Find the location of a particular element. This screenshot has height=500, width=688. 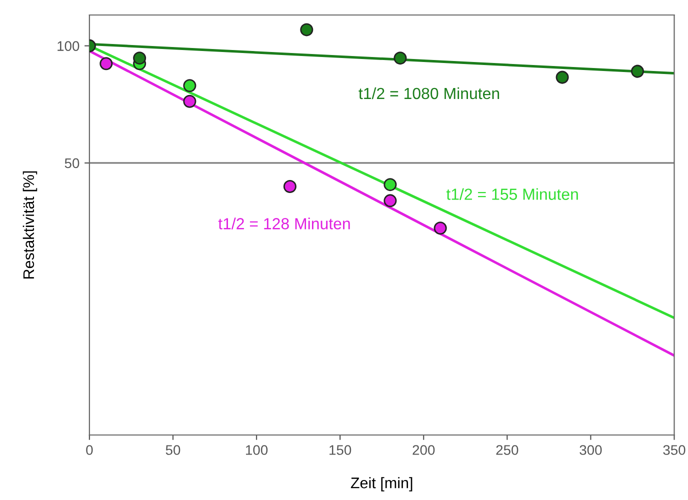

x-tick-label: 50 is located at coordinates (173, 450).